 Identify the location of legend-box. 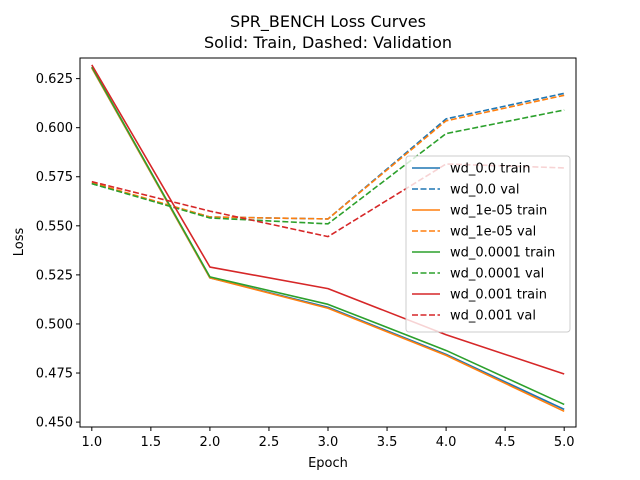
(488, 244).